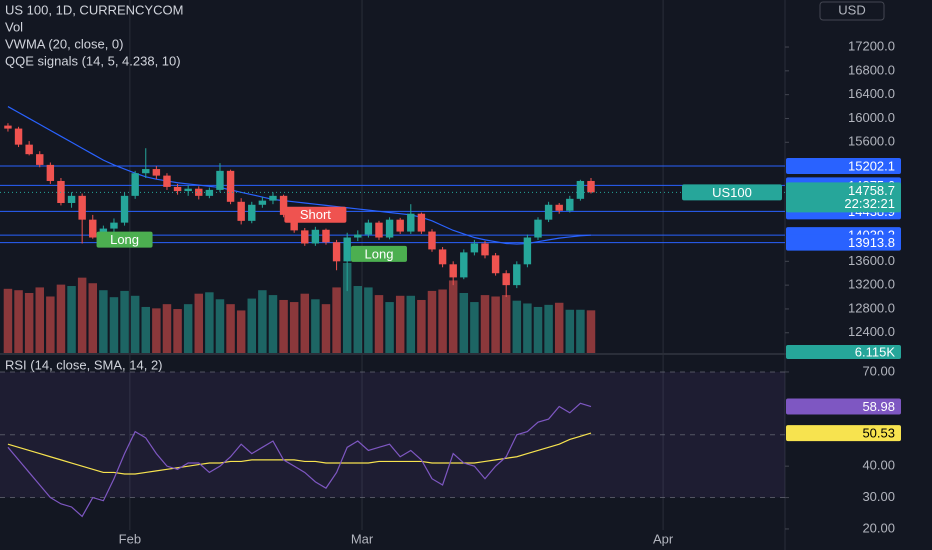 The height and width of the screenshot is (550, 932). Describe the element at coordinates (871, 284) in the screenshot. I see `y-tick-label: 13200.0` at that location.